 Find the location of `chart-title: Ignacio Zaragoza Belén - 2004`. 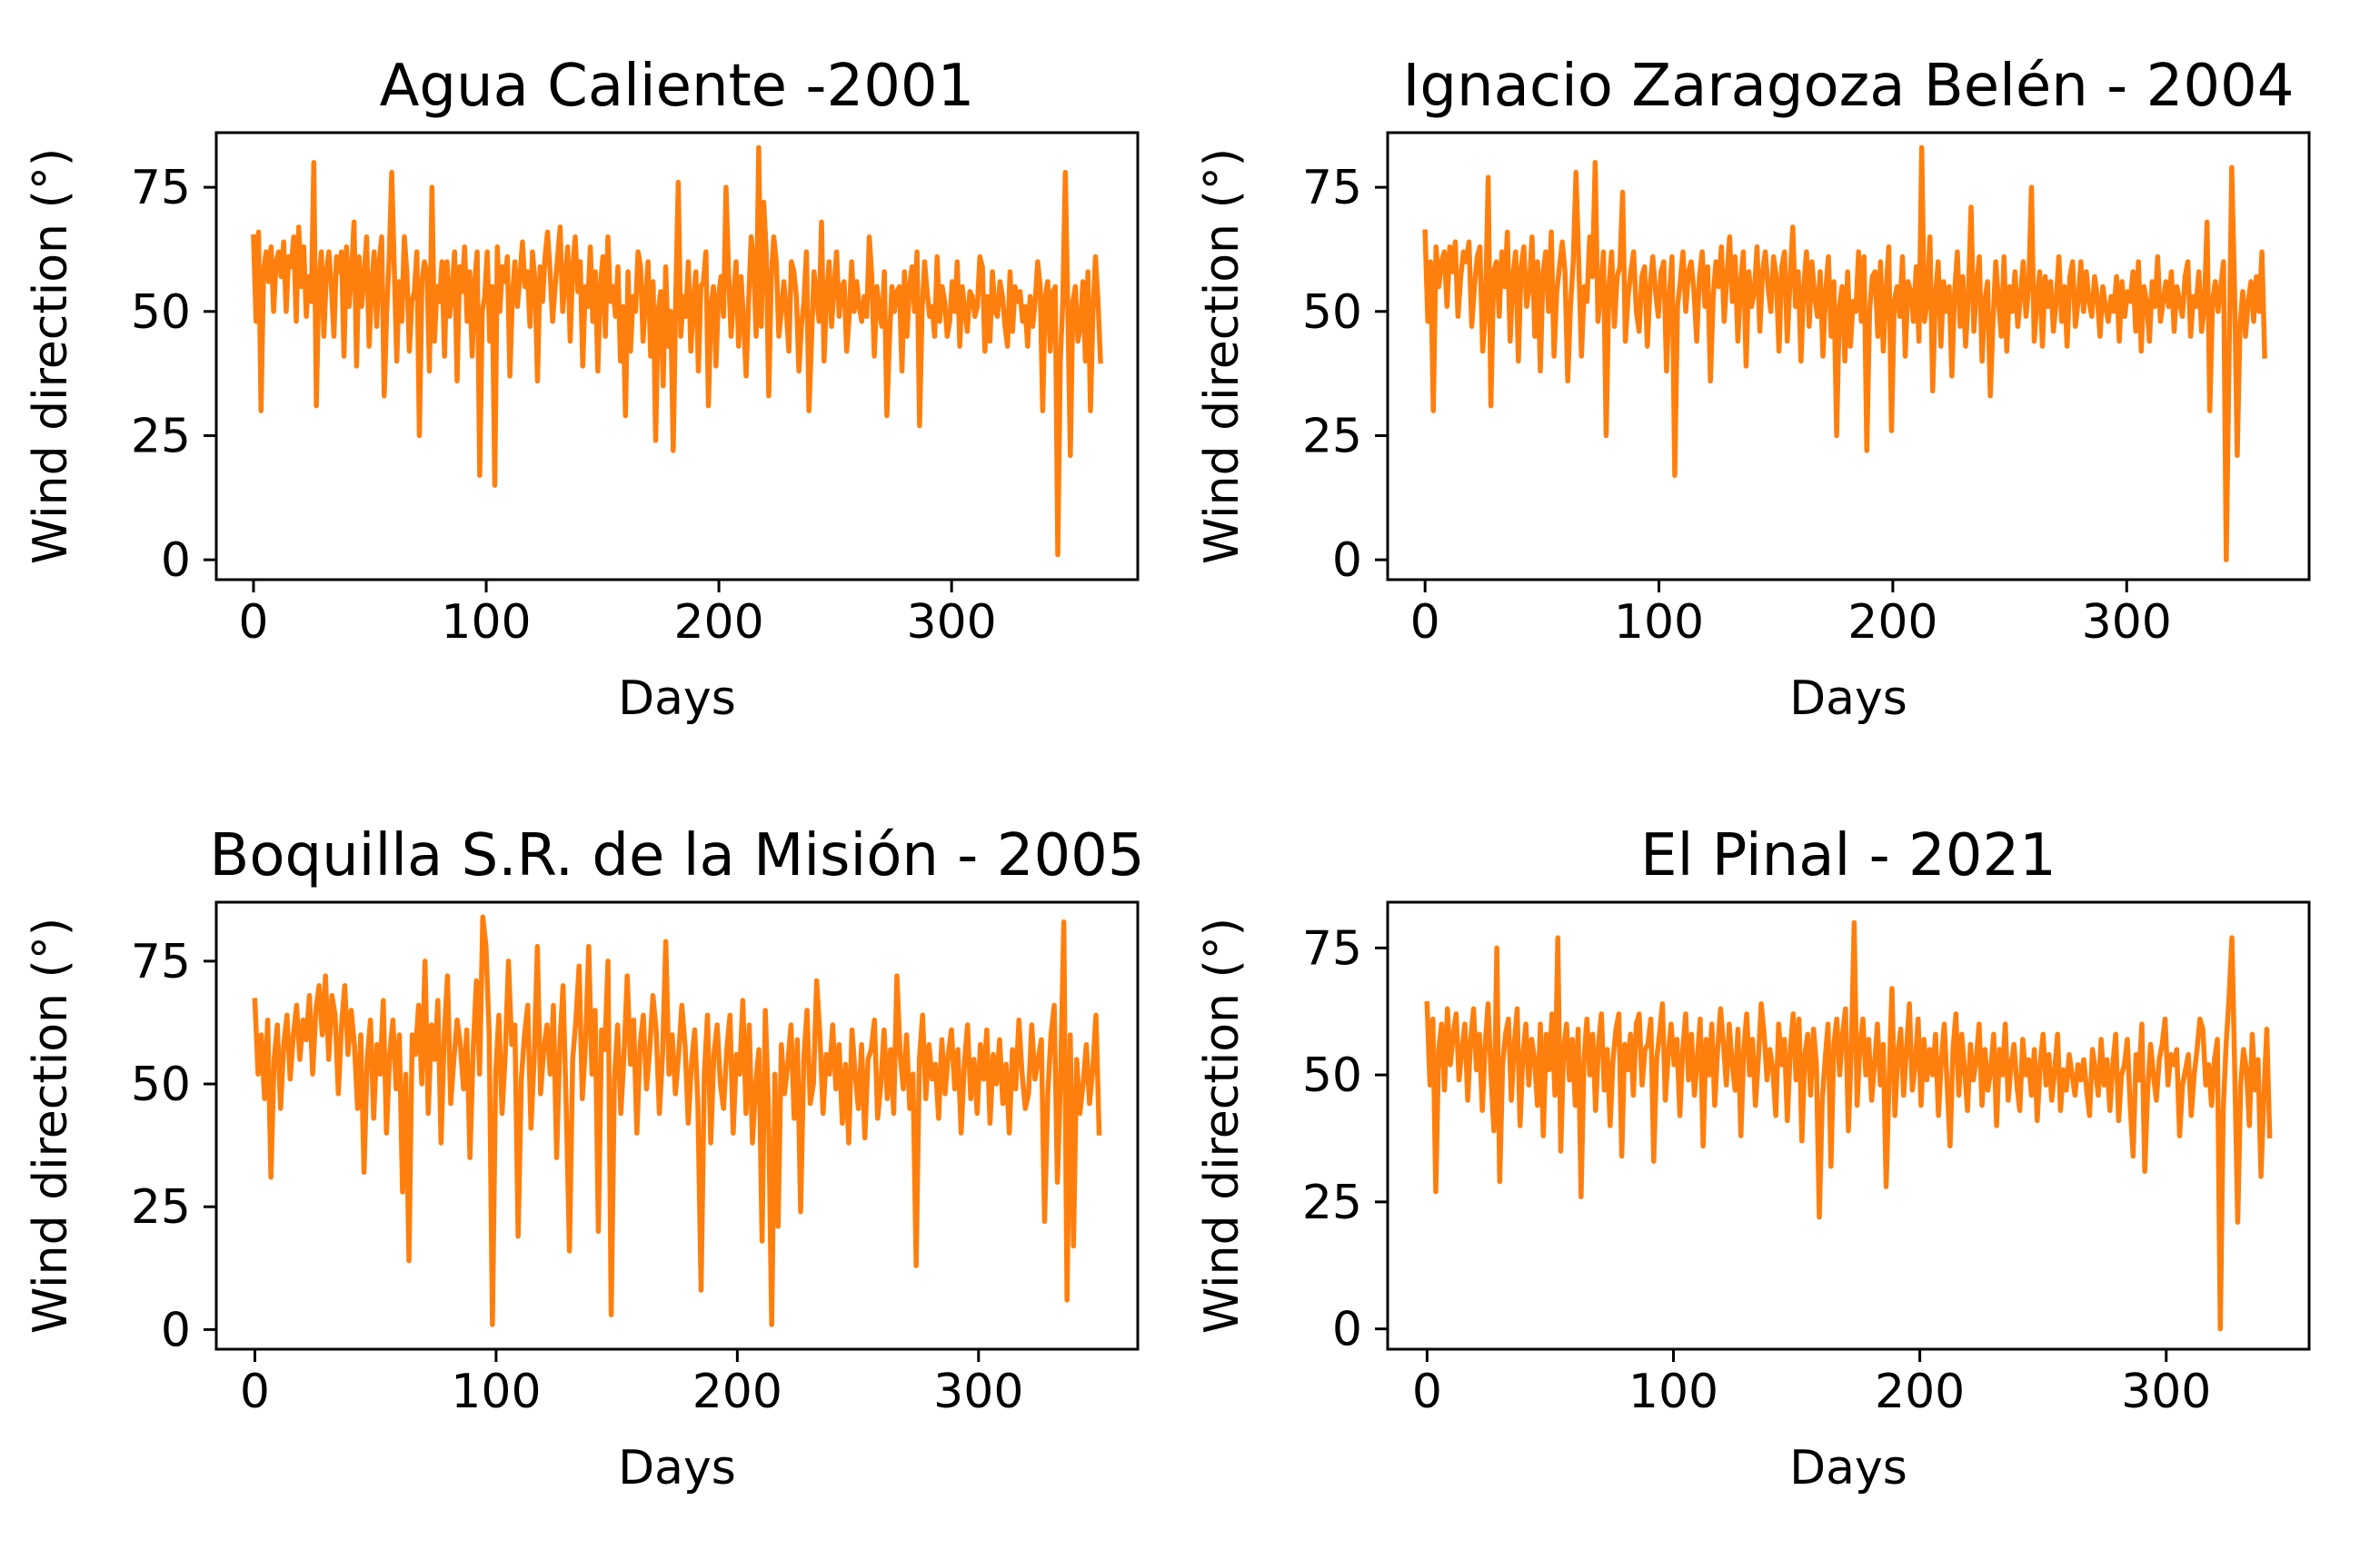

chart-title: Ignacio Zaragoza Belén - 2004 is located at coordinates (1849, 86).